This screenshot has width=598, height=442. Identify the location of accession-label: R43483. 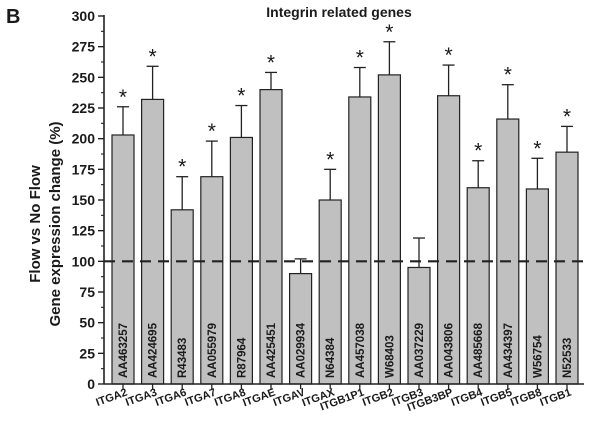
(183, 358).